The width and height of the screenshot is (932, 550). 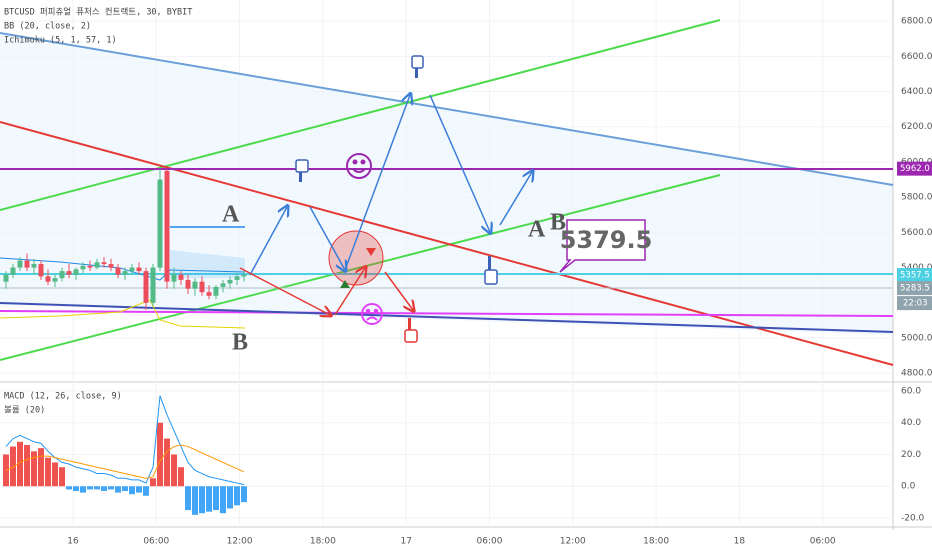 What do you see at coordinates (916, 92) in the screenshot?
I see `y-tick-label: 6400.0` at bounding box center [916, 92].